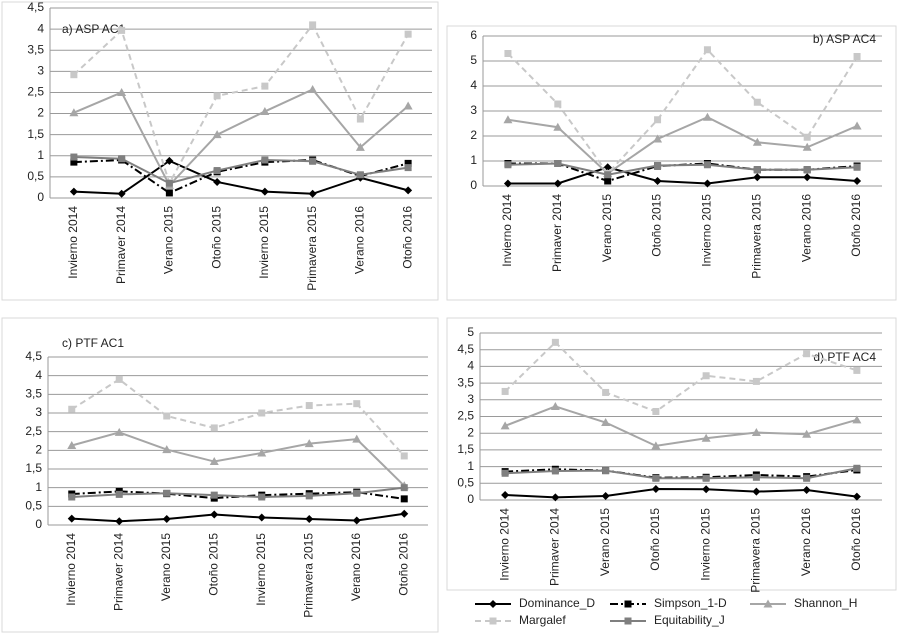  Describe the element at coordinates (407, 237) in the screenshot. I see `x-tick-label: Otoño 2016` at that location.